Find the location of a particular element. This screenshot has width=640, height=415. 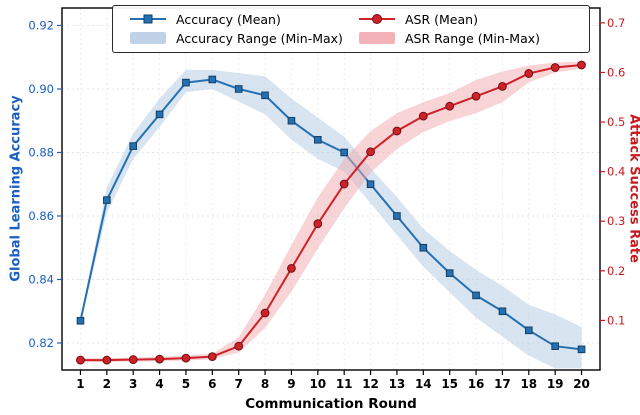

x-tick-label: 17 is located at coordinates (502, 384).